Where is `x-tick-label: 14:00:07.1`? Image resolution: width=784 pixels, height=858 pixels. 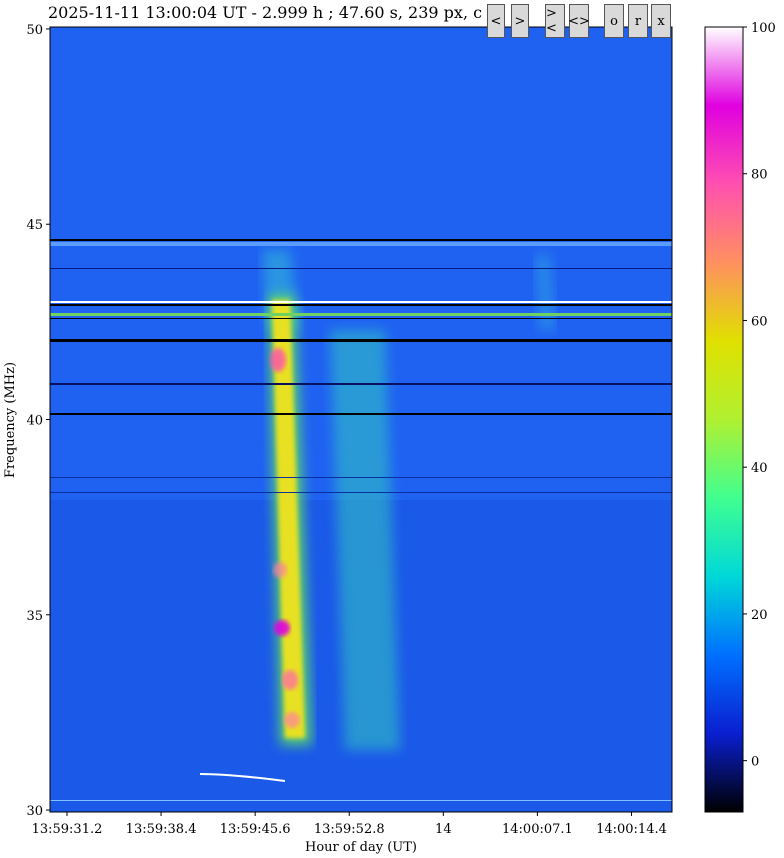
x-tick-label: 14:00:07.1 is located at coordinates (537, 829).